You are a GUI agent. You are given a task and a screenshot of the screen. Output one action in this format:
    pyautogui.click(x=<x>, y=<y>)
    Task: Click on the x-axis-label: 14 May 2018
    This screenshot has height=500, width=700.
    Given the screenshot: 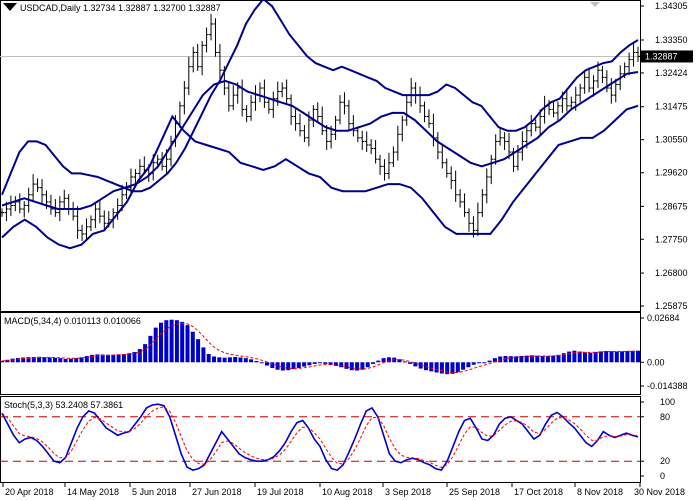 What is the action you would take?
    pyautogui.click(x=93, y=492)
    